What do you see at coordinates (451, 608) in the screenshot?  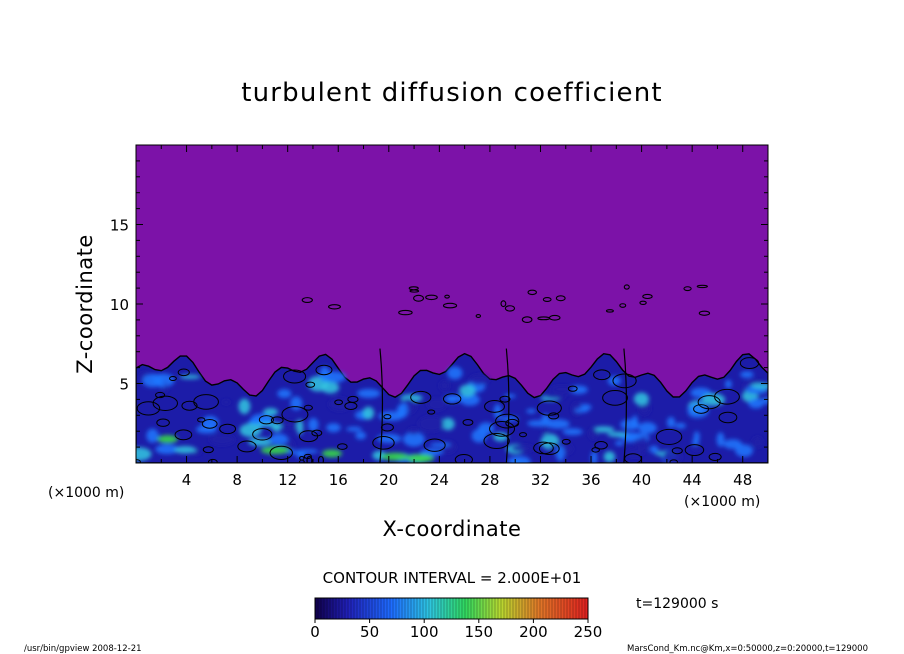 I see `colorbar-frame` at bounding box center [451, 608].